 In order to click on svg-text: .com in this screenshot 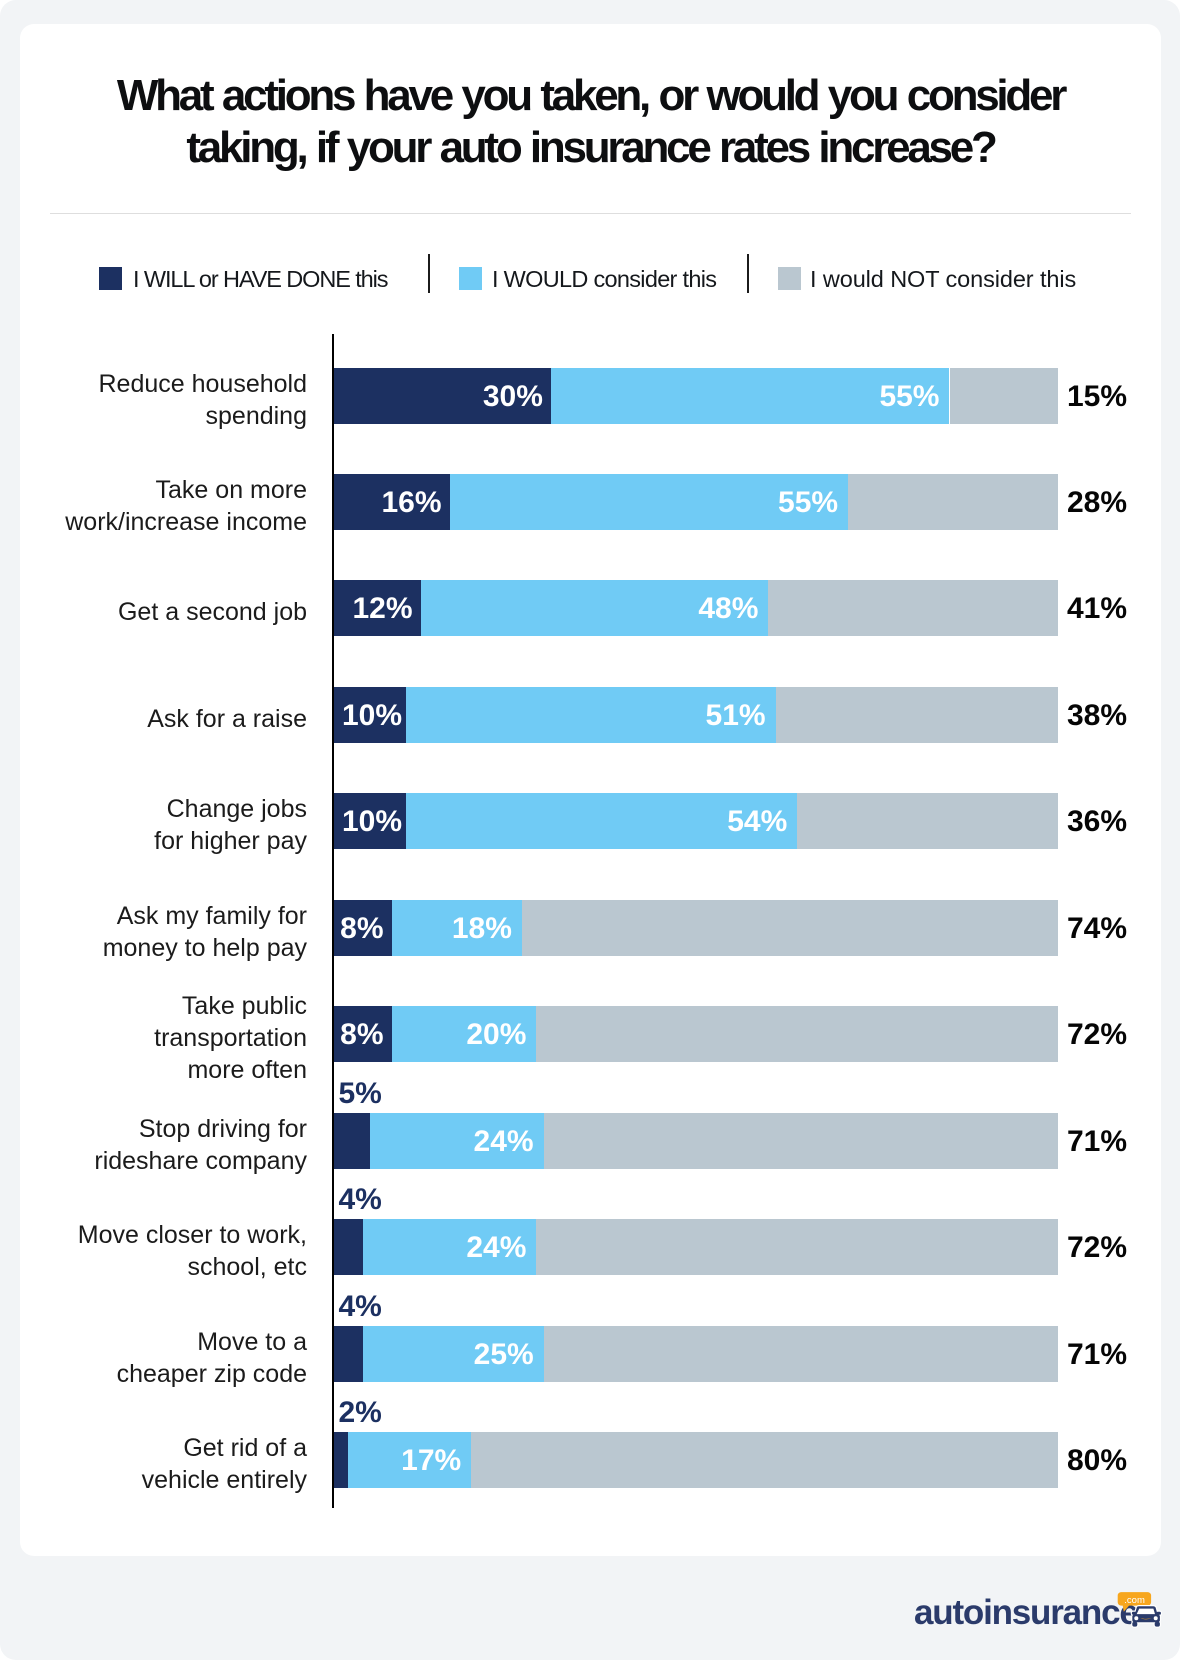, I will do `click(1134, 1600)`.